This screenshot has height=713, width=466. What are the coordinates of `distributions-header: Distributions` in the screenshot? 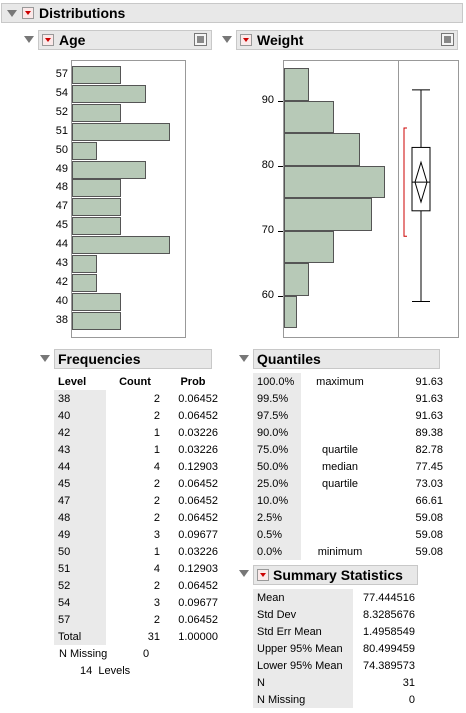 It's located at (232, 13).